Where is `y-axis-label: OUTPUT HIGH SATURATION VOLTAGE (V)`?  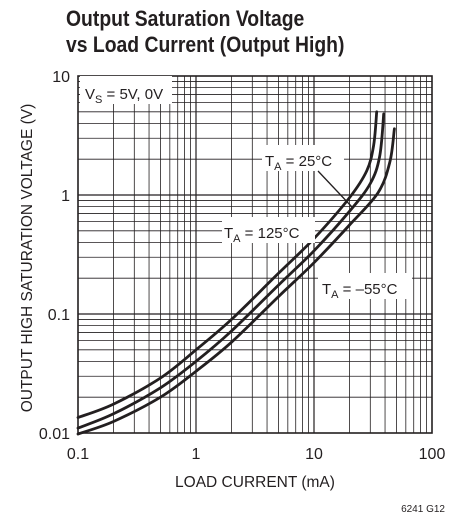 y-axis-label: OUTPUT HIGH SATURATION VOLTAGE (V) is located at coordinates (27, 258).